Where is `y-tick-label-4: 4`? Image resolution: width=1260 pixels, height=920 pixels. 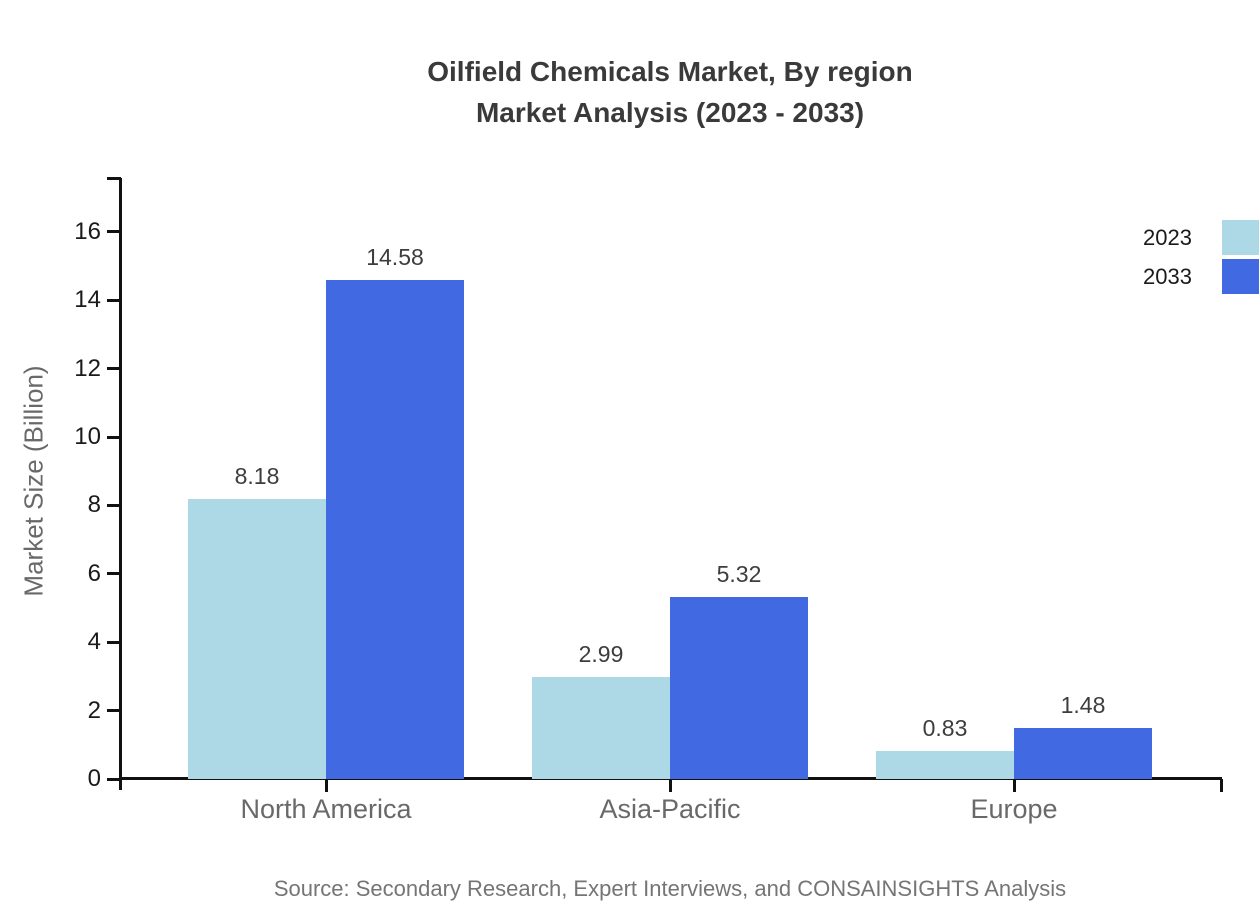 y-tick-label-4: 4 is located at coordinates (94, 642).